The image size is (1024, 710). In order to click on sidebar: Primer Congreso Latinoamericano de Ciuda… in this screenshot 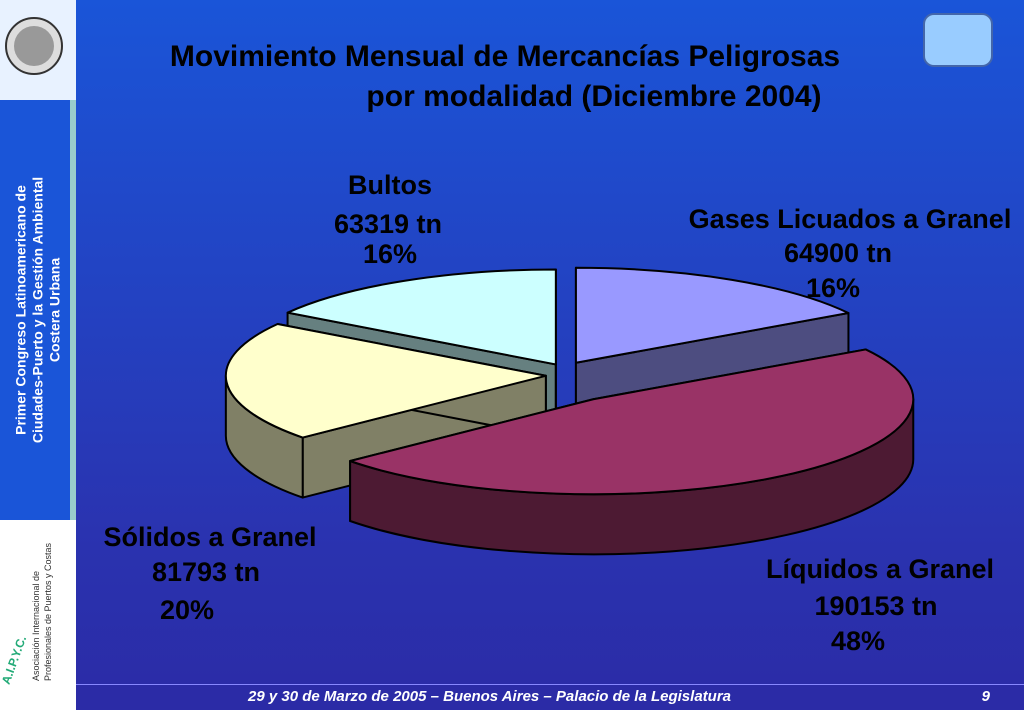, I will do `click(38, 354)`.